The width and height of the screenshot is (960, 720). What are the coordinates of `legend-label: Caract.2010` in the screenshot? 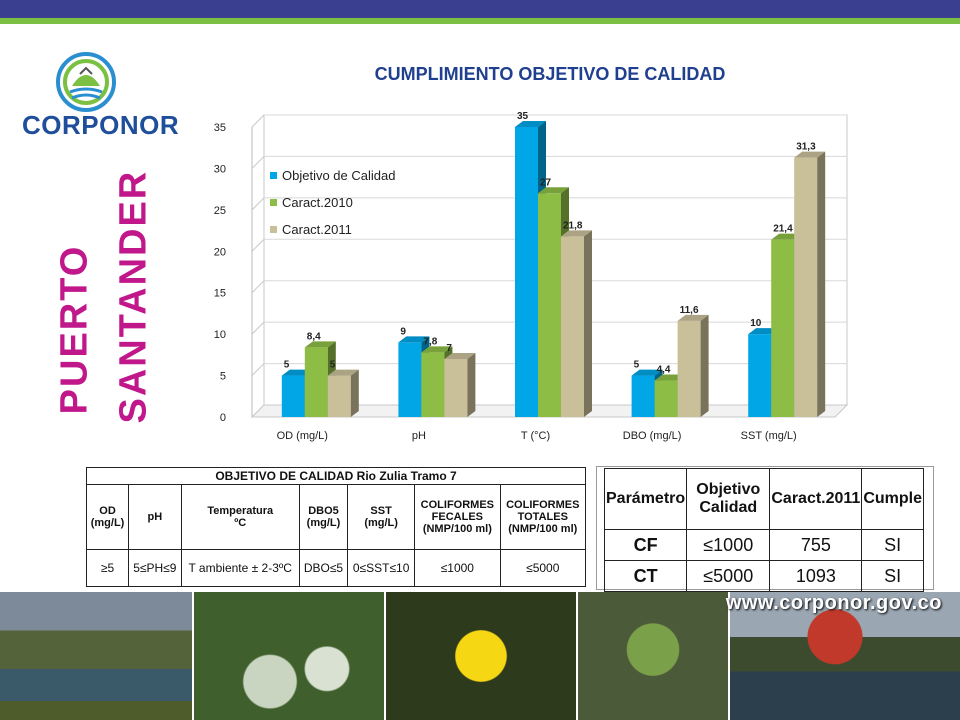 It's located at (317, 202).